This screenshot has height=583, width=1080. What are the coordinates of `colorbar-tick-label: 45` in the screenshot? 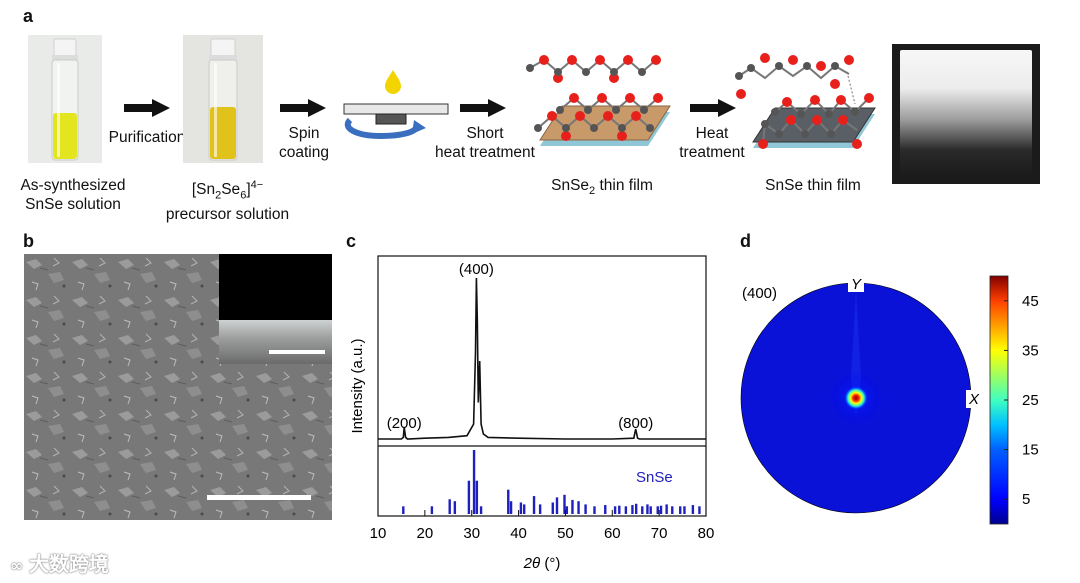 It's located at (1030, 301).